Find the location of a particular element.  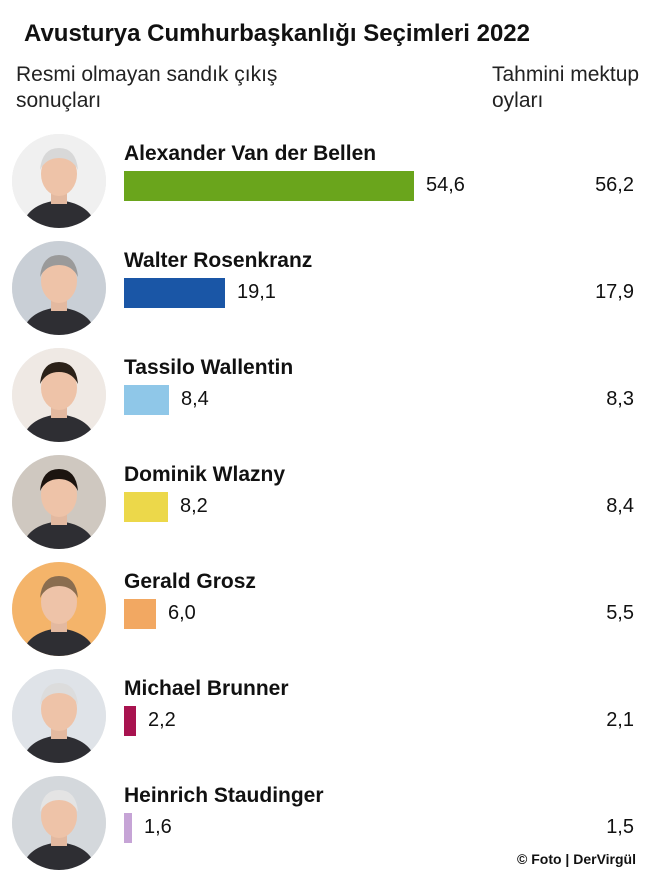

mail-vote-value: 2,1 is located at coordinates (620, 720).